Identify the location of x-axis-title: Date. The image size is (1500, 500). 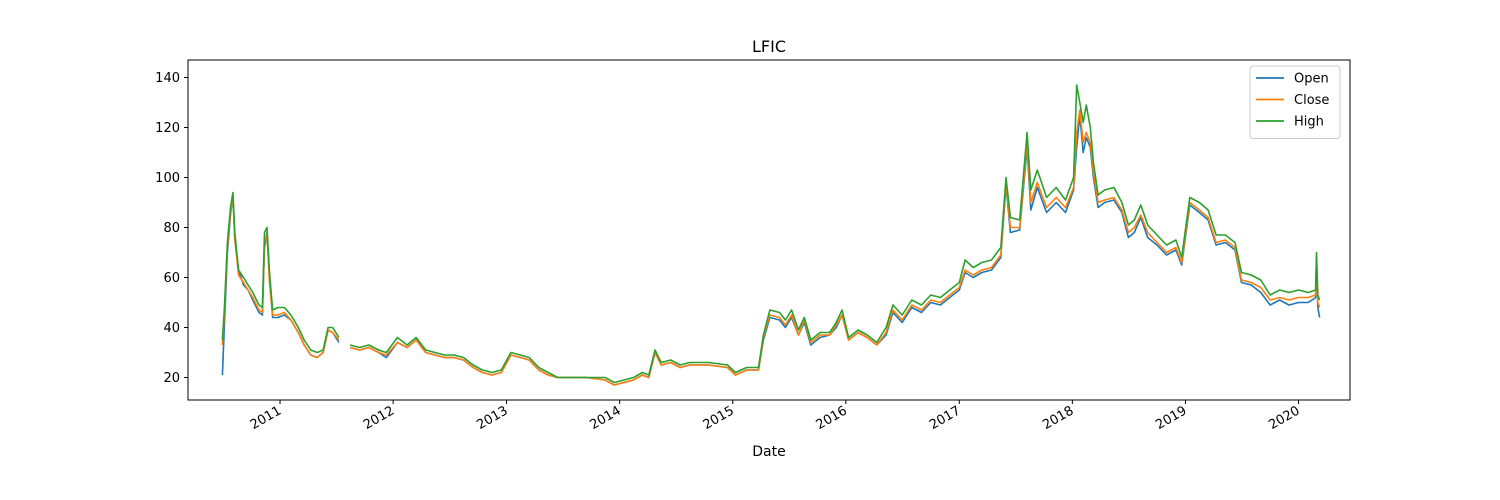
(768, 452).